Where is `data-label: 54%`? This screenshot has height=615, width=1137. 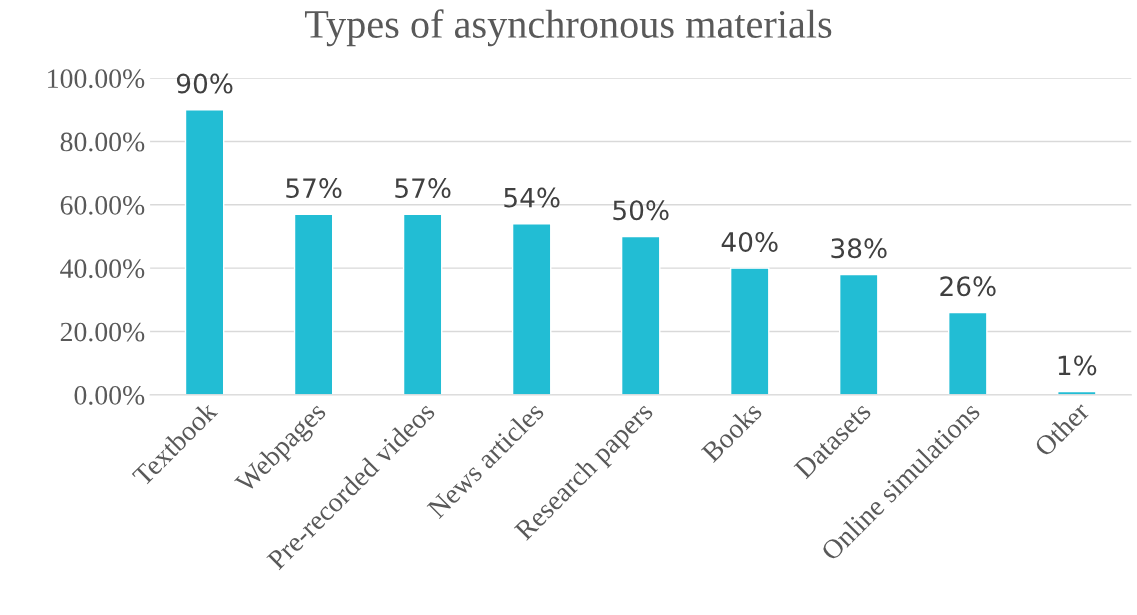 data-label: 54% is located at coordinates (532, 197).